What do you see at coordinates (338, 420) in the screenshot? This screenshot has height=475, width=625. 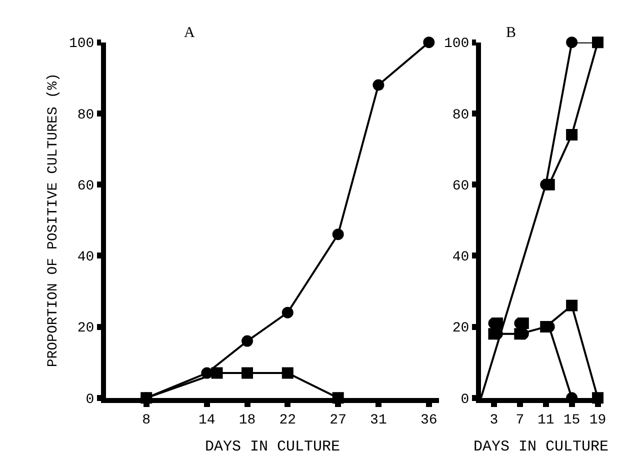 I see `x-tick-label: 27` at bounding box center [338, 420].